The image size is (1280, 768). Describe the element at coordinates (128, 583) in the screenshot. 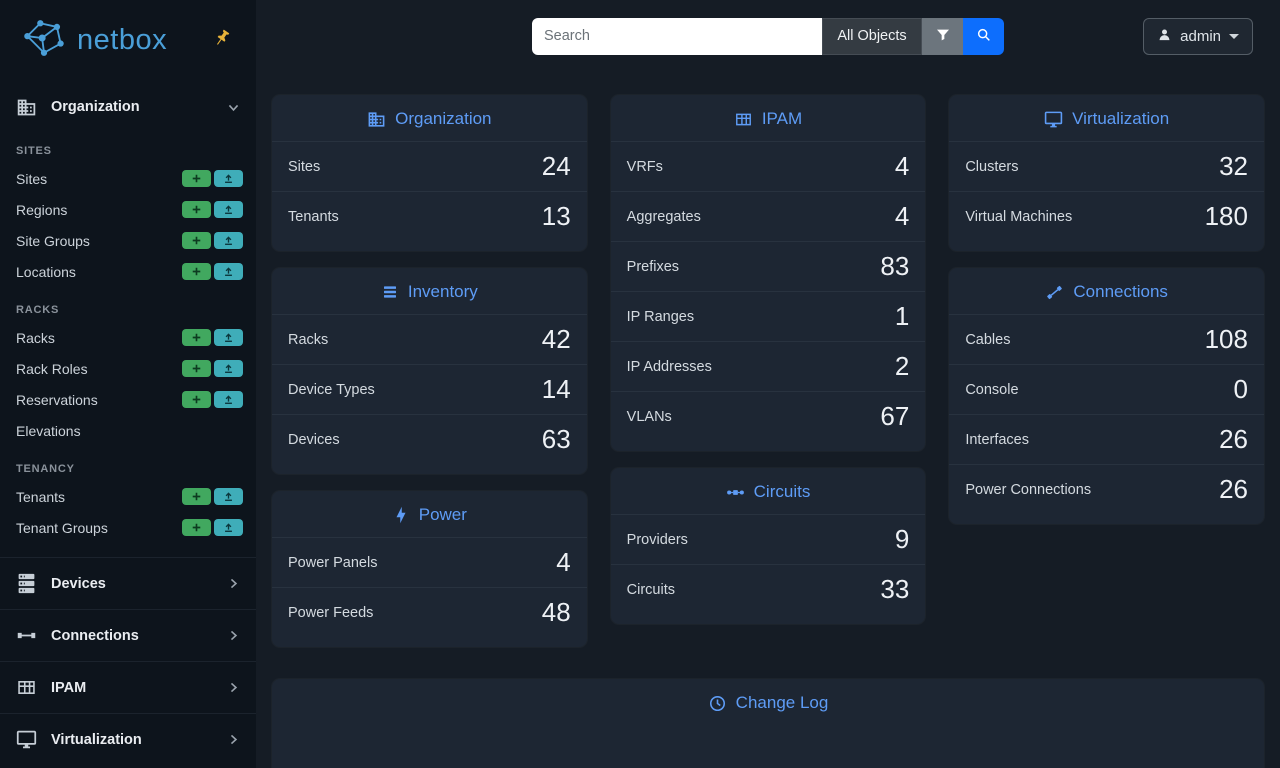

I see `sidebar-item-devices: Devices` at that location.